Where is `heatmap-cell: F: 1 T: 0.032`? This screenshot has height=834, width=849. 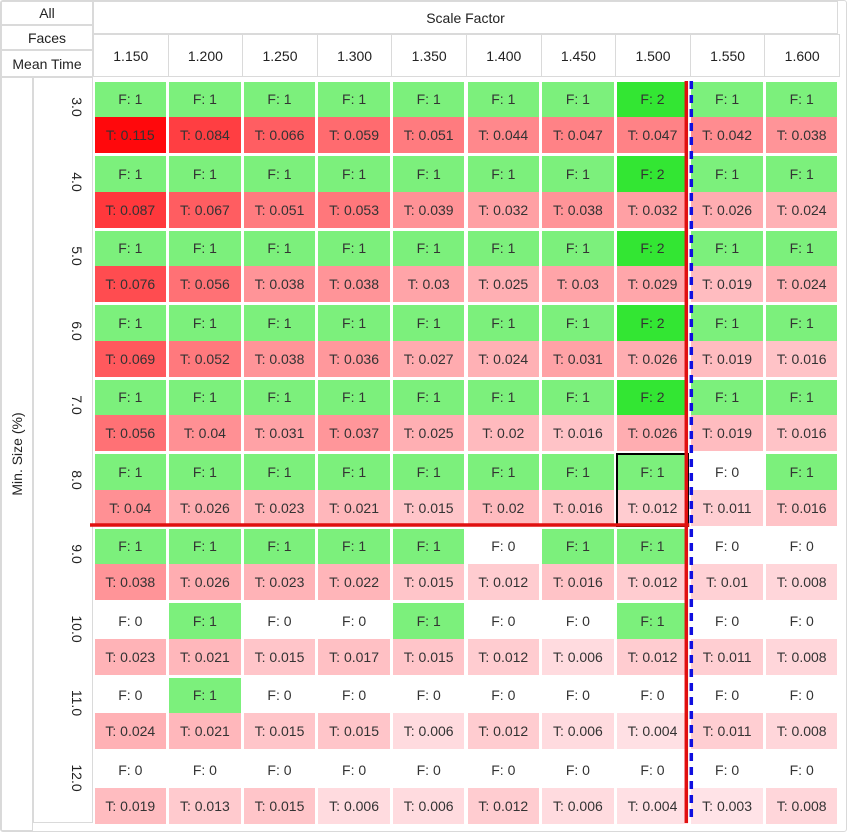 heatmap-cell: F: 1 T: 0.032 is located at coordinates (503, 192).